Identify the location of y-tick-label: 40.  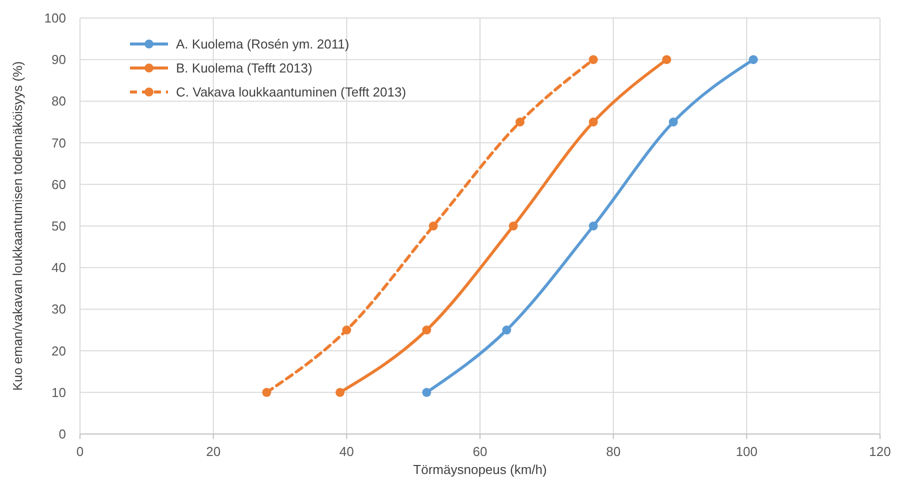
(59, 268).